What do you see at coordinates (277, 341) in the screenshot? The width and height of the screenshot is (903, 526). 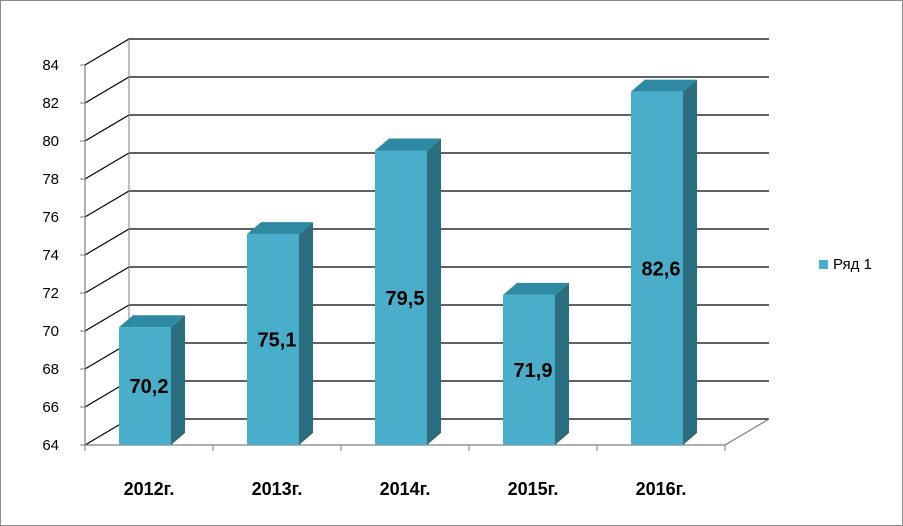 I see `data-label: 75,1` at bounding box center [277, 341].